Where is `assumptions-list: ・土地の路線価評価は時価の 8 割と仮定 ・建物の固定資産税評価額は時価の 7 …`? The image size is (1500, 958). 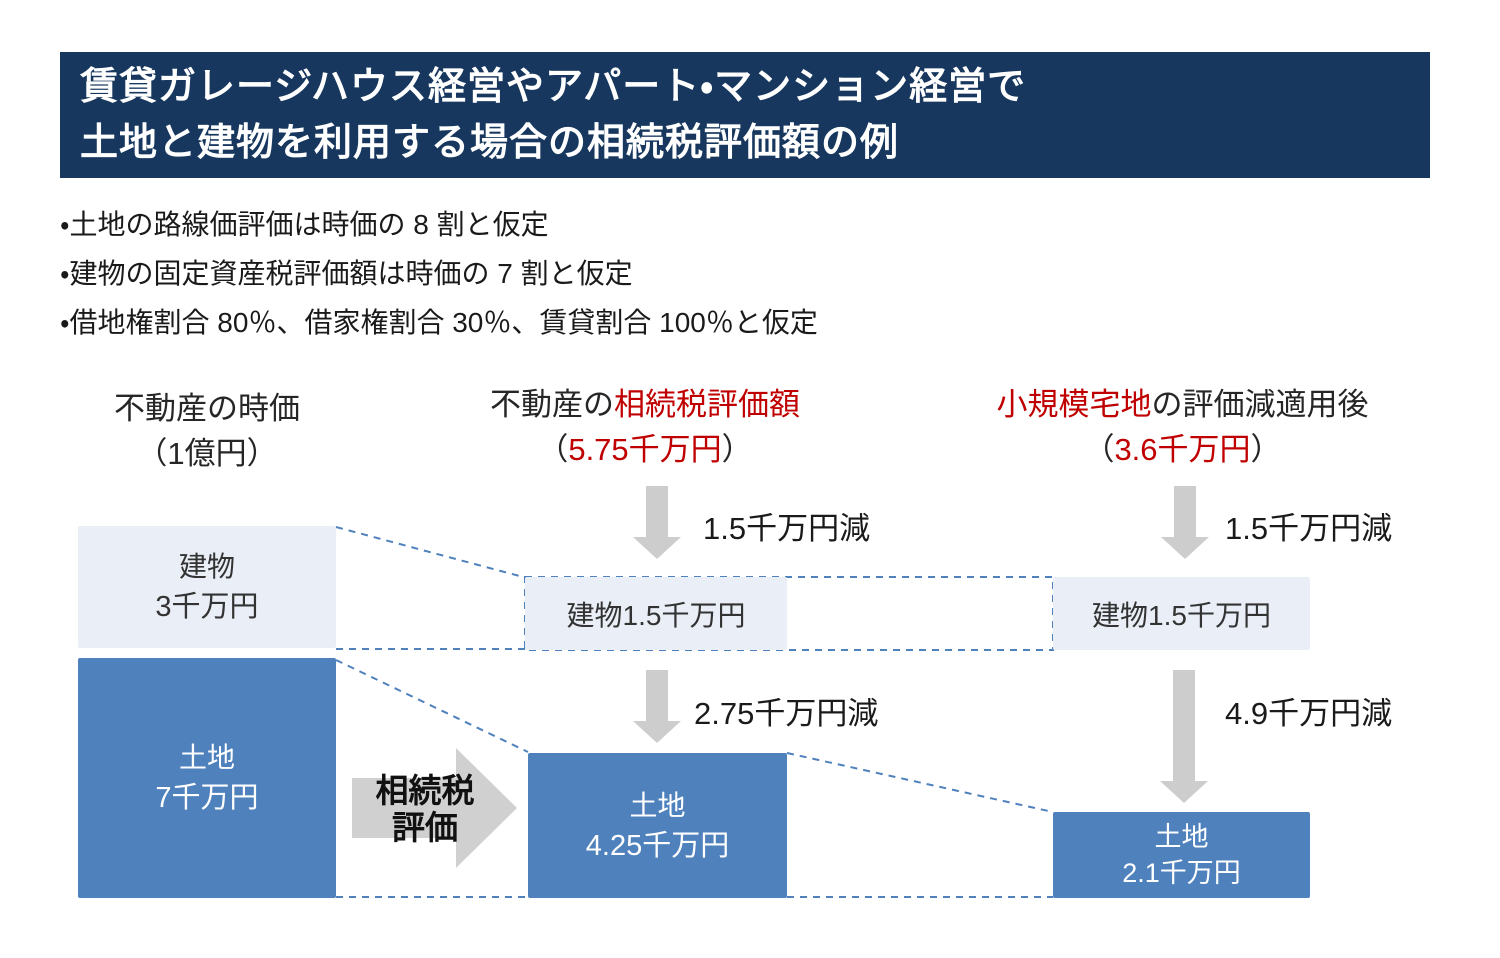
assumptions-list: ・土地の路線価評価は時価の 8 割と仮定 ・建物の固定資産税評価額は時価の 7 … is located at coordinates (439, 273).